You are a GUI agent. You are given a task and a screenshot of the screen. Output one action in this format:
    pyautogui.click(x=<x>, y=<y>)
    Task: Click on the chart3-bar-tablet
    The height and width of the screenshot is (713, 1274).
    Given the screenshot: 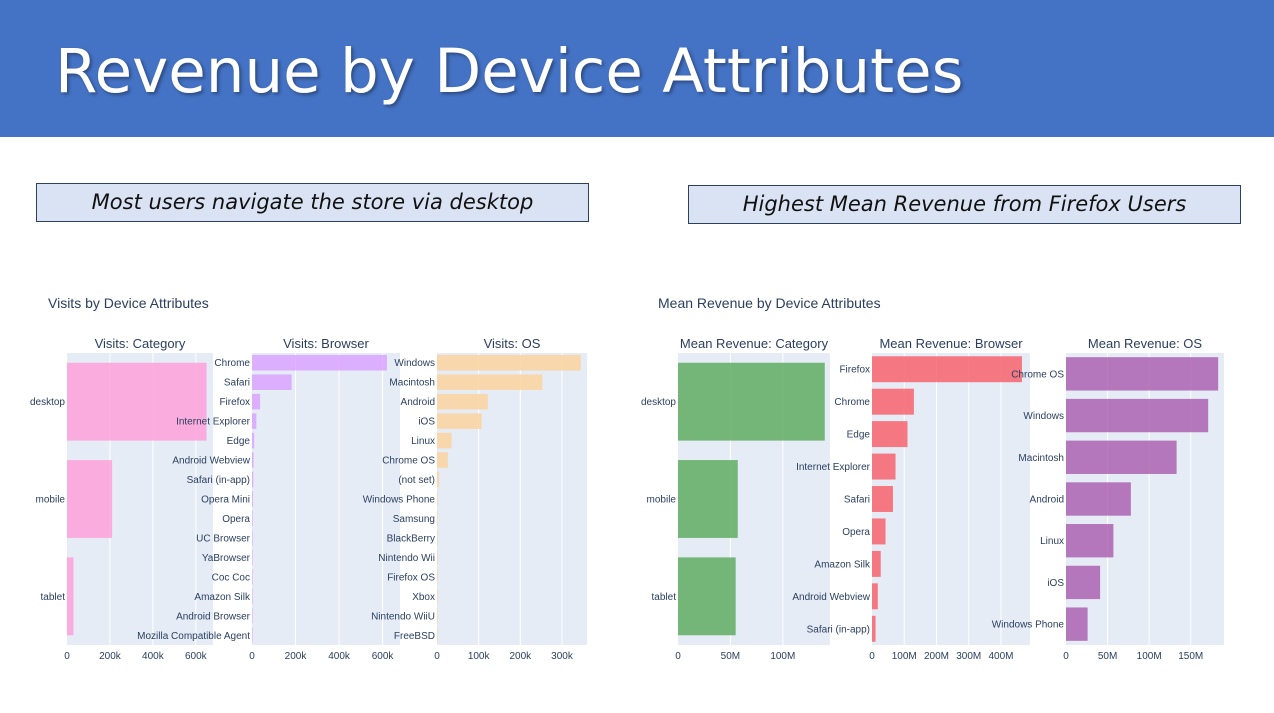 What is the action you would take?
    pyautogui.click(x=707, y=596)
    